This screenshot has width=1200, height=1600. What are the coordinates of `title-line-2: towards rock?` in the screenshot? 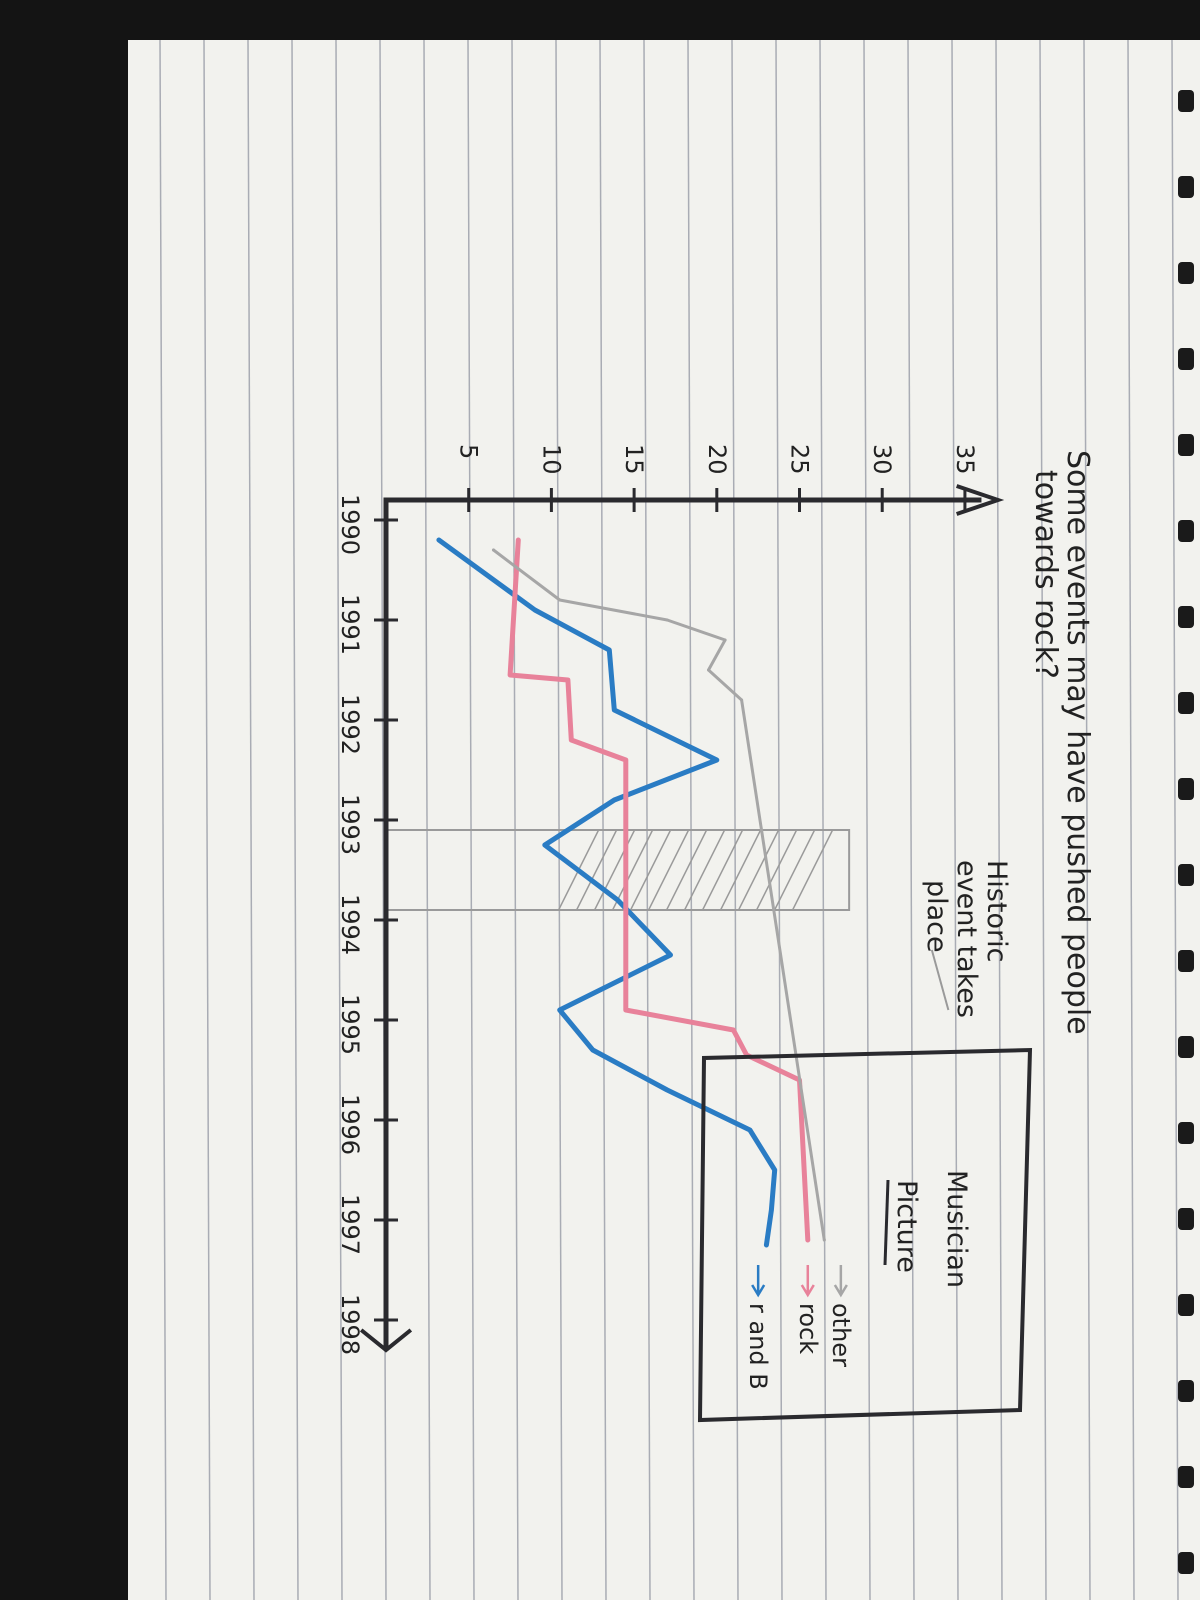 It's located at (1045, 574).